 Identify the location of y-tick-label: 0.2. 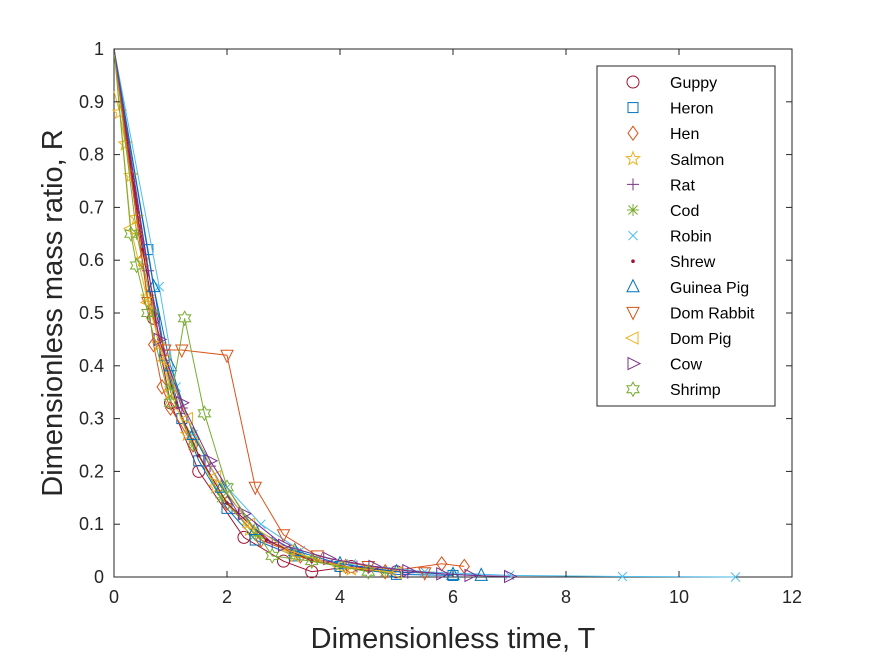
(91, 471).